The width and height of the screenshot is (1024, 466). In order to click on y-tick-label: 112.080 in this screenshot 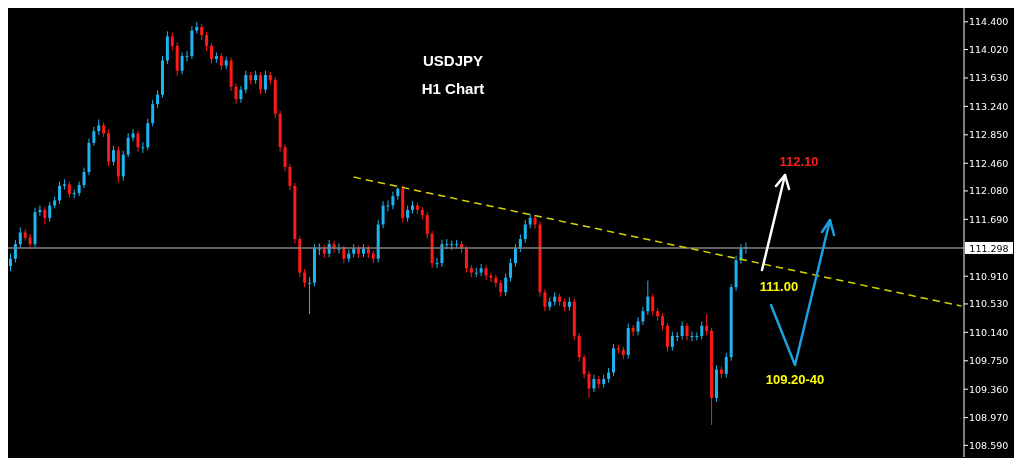, I will do `click(989, 191)`.